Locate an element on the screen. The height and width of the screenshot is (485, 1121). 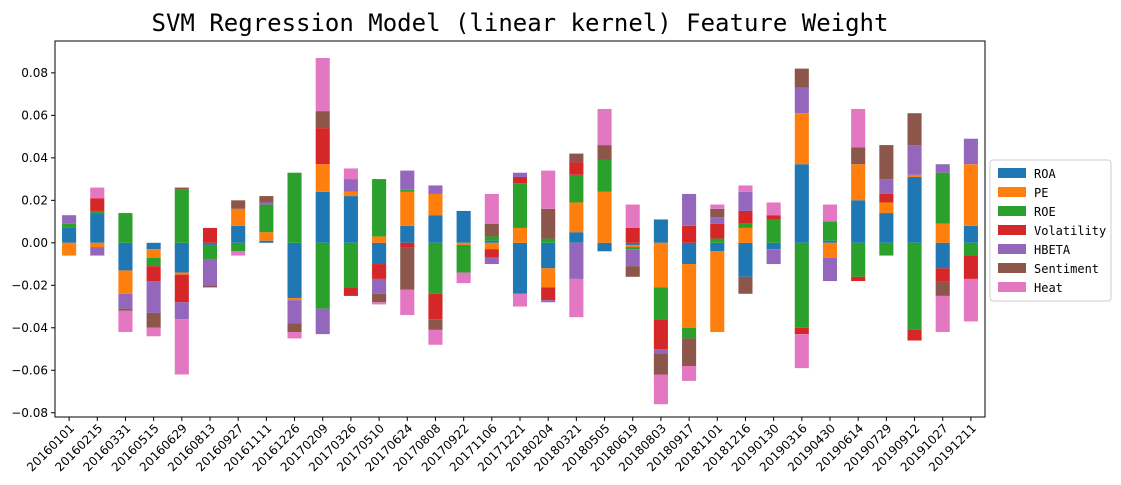
bar-20160515-hbeta is located at coordinates (153, 297).